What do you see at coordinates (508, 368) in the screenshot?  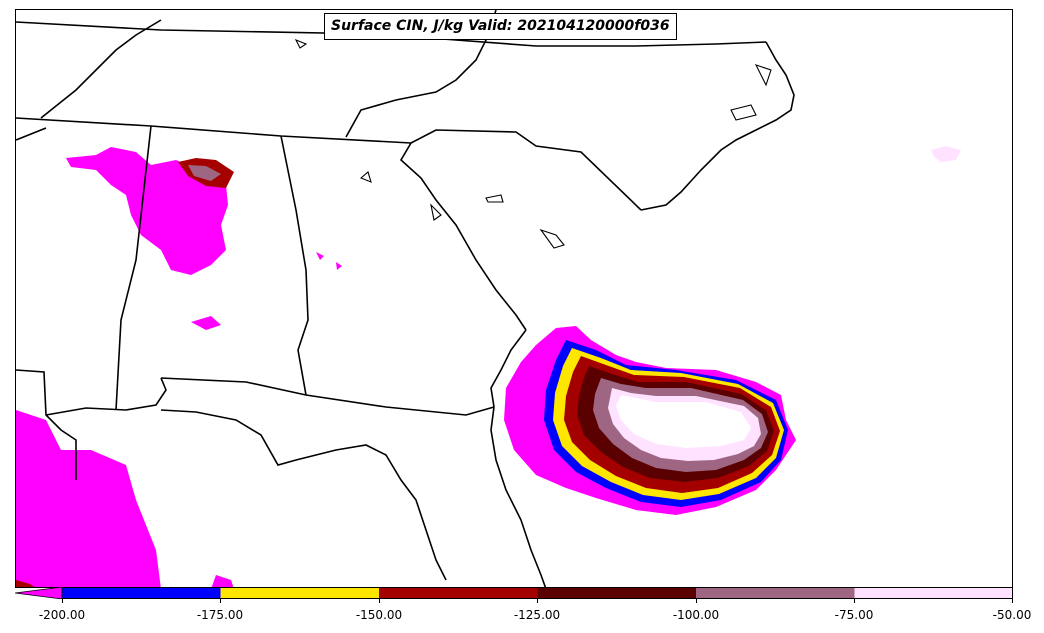 I see `coast-ga-sc` at bounding box center [508, 368].